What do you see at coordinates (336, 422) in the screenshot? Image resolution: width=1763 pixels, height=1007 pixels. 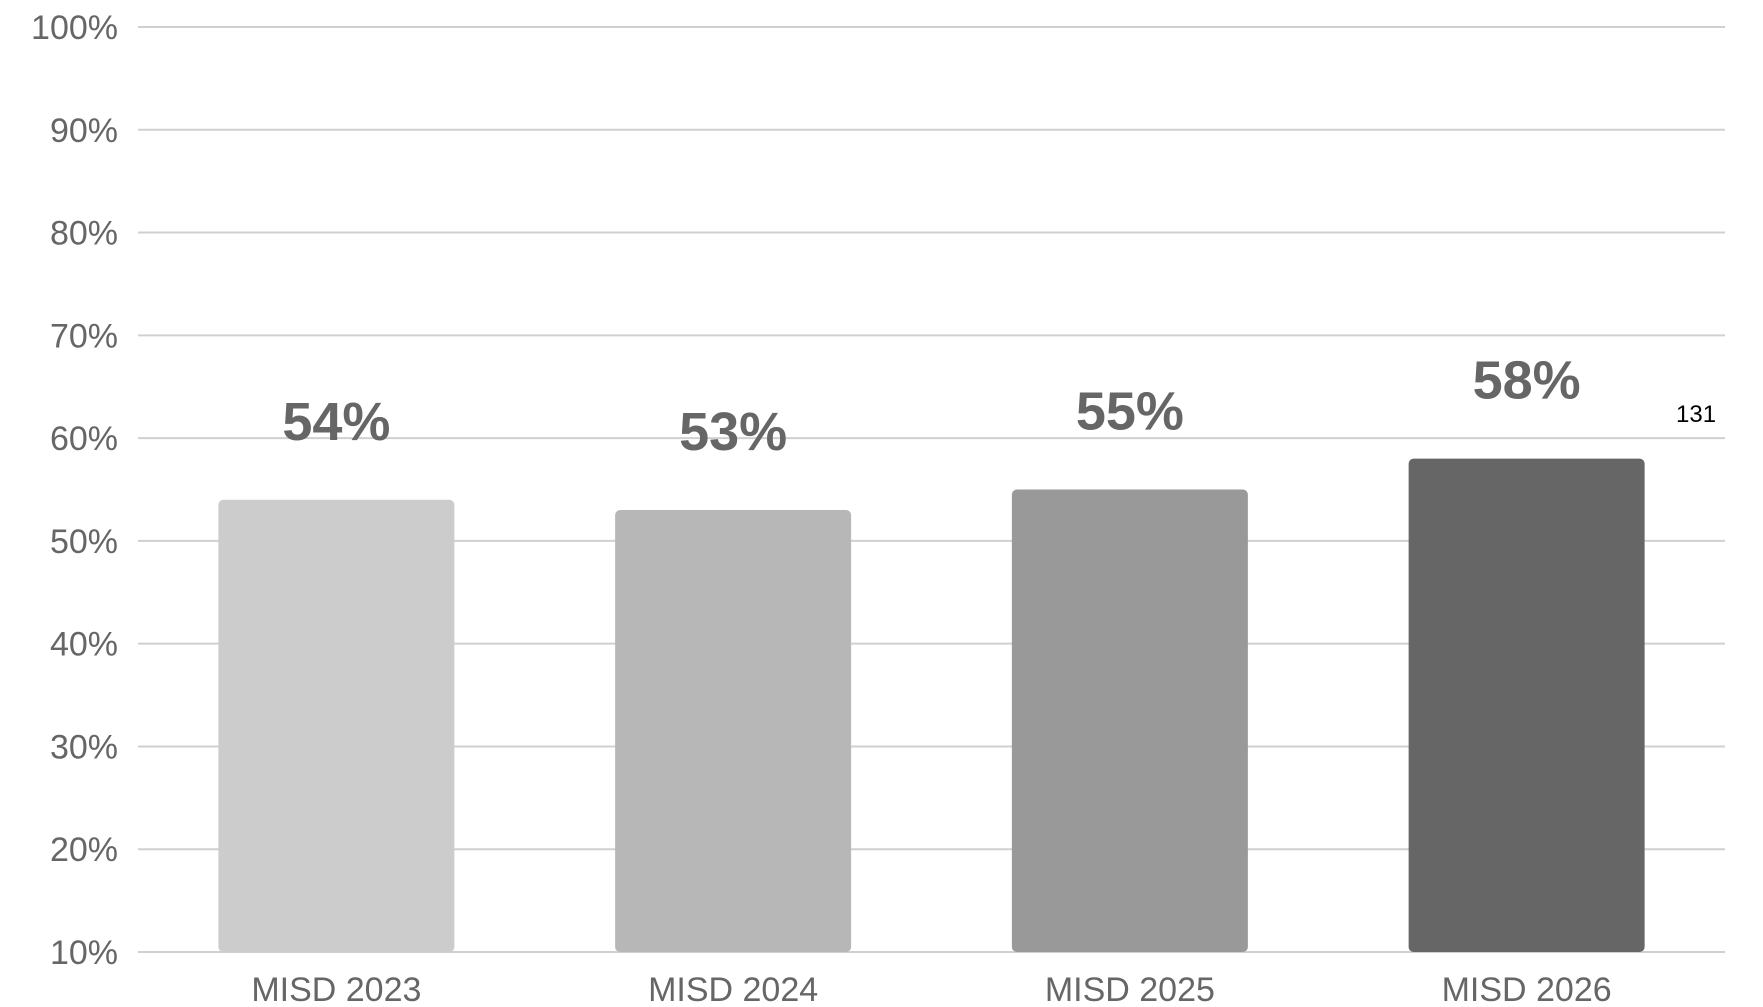 I see `data-label: 54%` at bounding box center [336, 422].